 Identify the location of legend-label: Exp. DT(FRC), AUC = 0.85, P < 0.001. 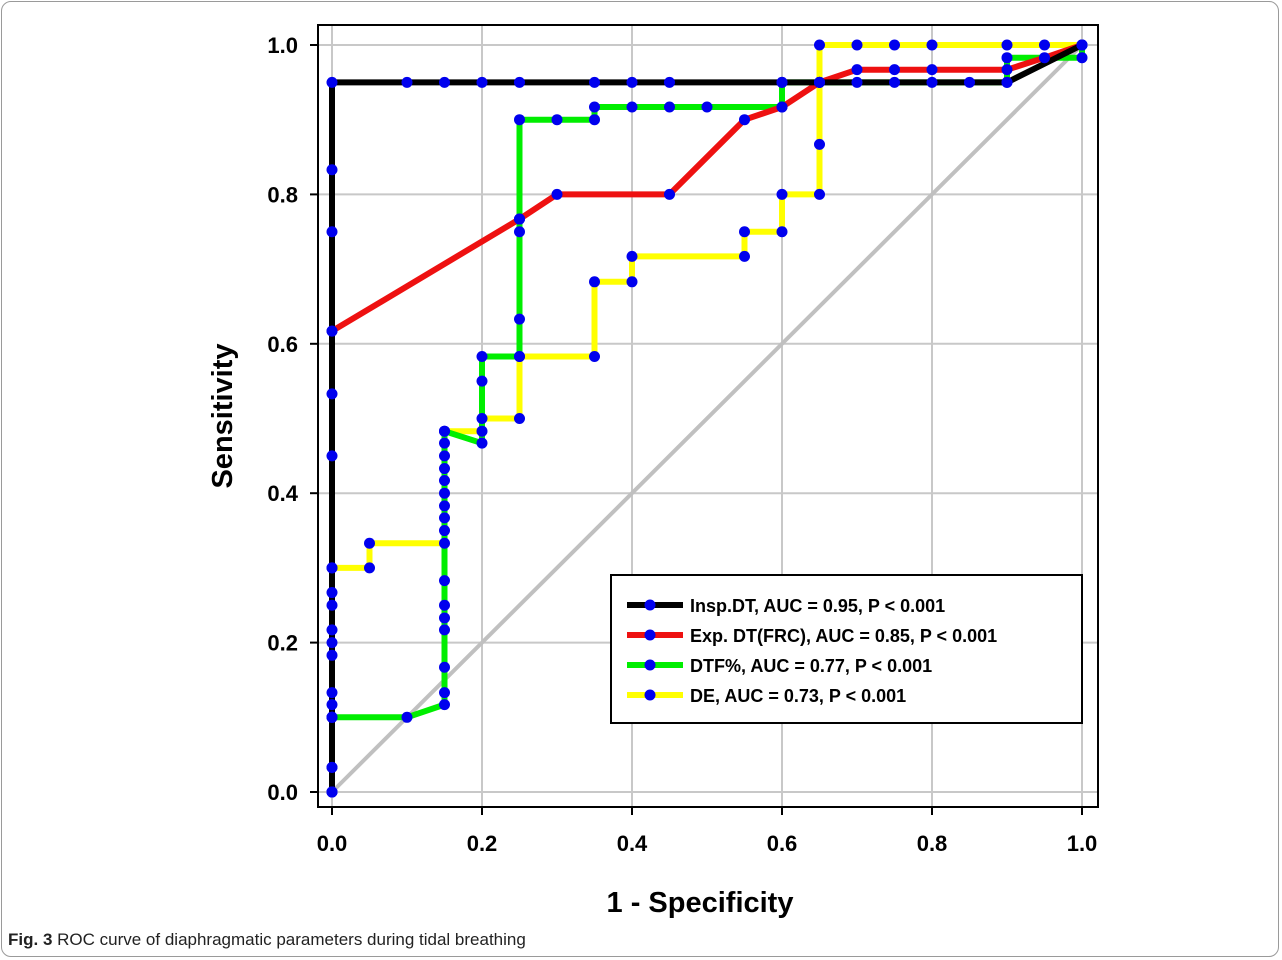
(843, 636).